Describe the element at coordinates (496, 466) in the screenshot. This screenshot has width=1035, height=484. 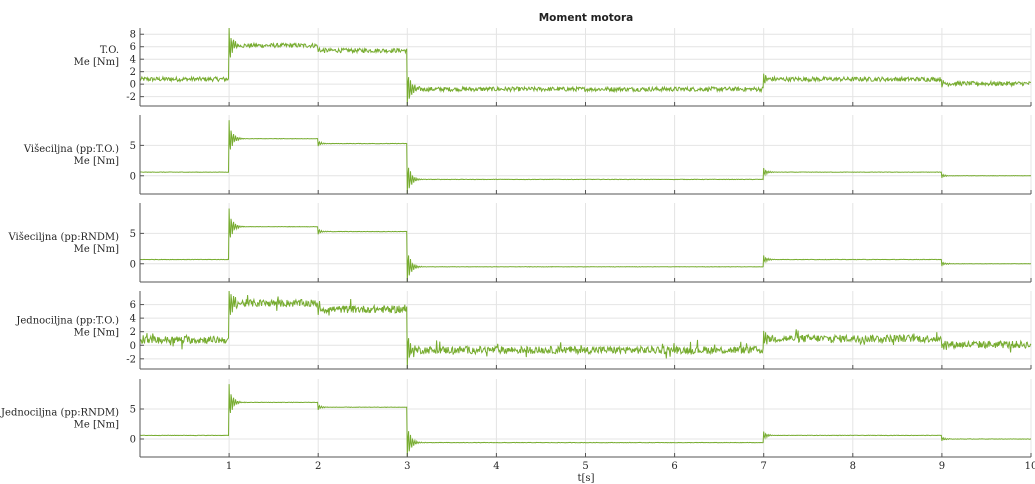
I see `x-tick-label: 4` at that location.